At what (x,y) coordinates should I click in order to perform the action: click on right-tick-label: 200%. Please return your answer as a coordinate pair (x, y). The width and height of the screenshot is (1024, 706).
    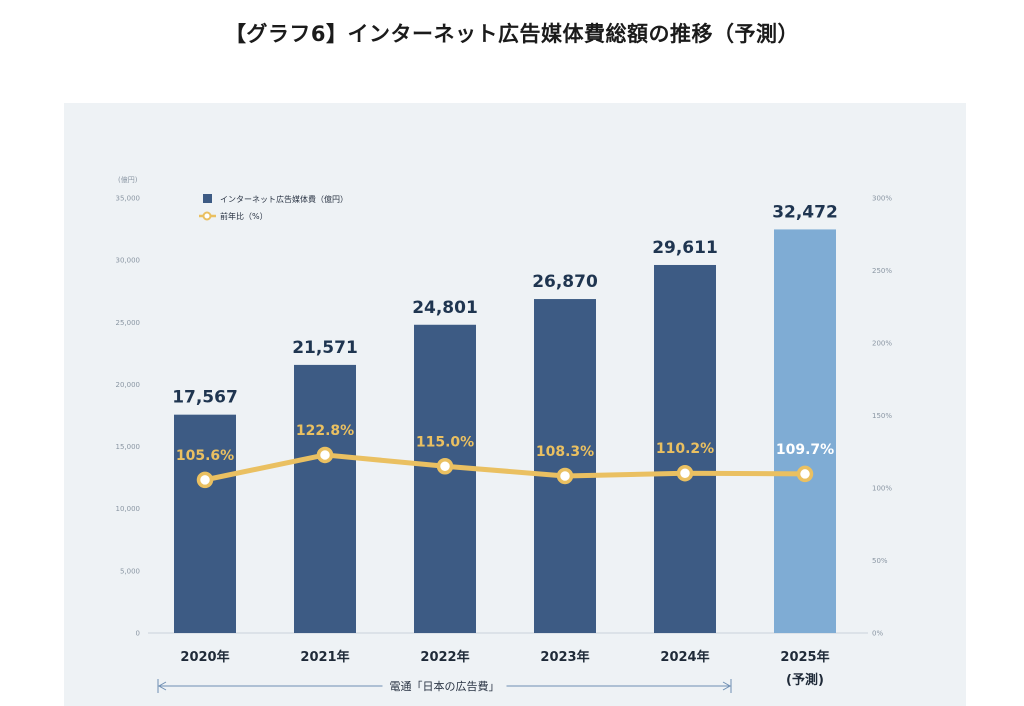
    Looking at the image, I should click on (882, 344).